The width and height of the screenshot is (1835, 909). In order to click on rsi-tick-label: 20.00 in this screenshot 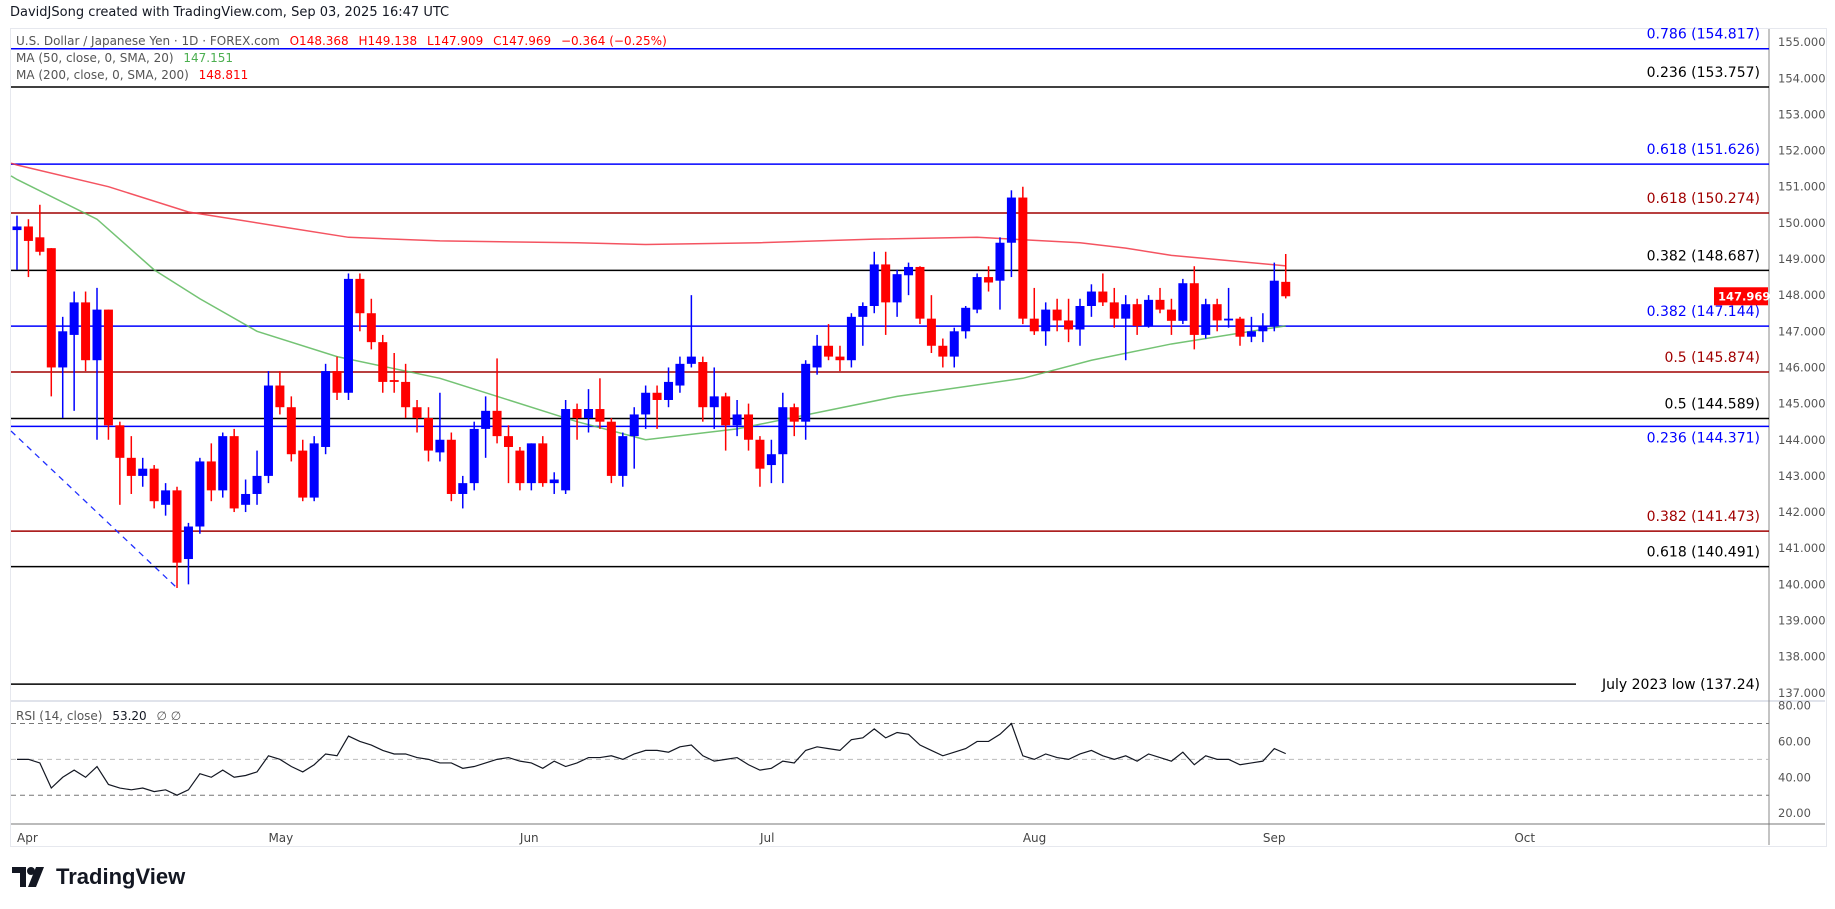, I will do `click(1794, 813)`.